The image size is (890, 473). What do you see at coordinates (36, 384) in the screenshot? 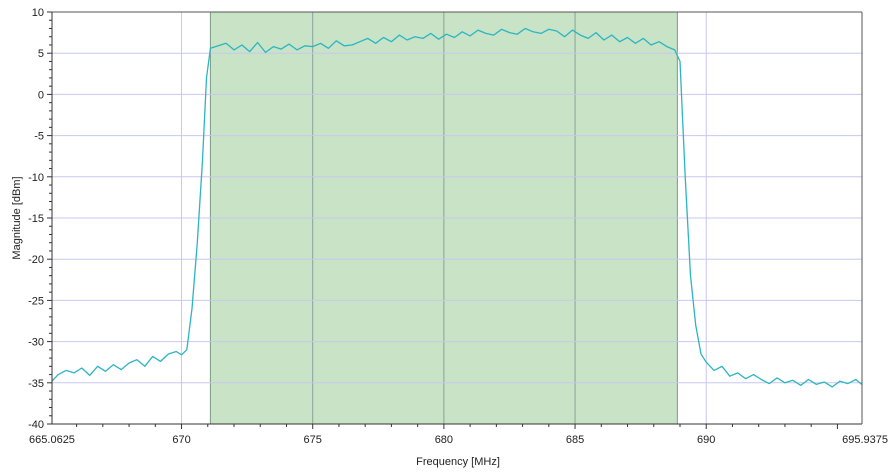
I see `y-tick-label: -35` at bounding box center [36, 384].